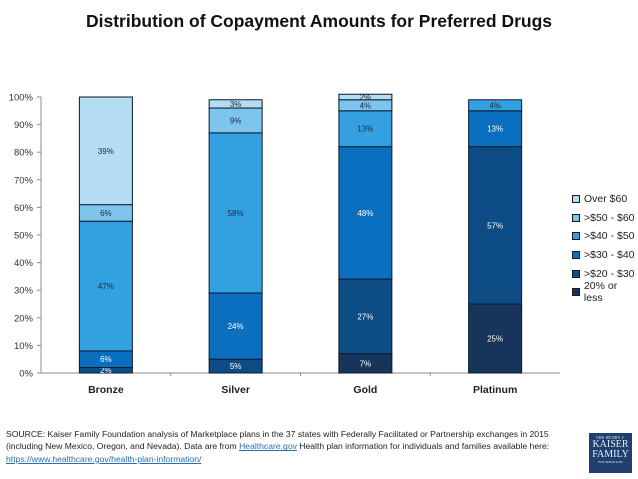 This screenshot has height=479, width=638. Describe the element at coordinates (610, 462) in the screenshot. I see `logo-line-4: FOUNDATION` at that location.